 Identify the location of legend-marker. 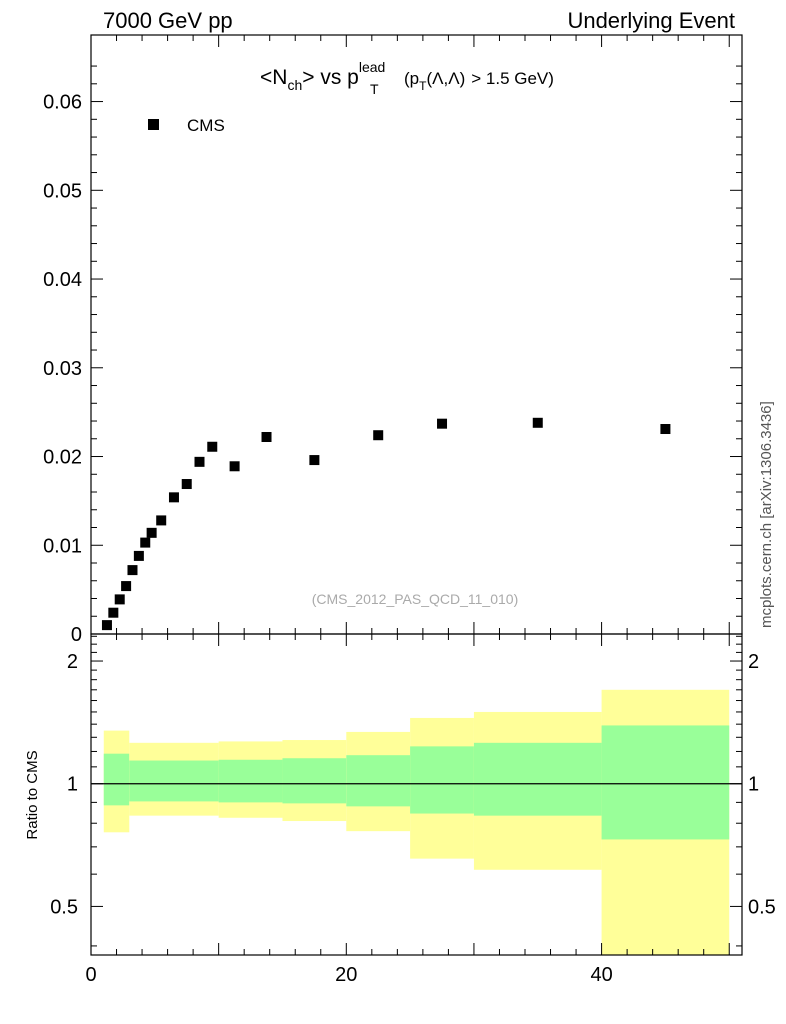
(153, 124).